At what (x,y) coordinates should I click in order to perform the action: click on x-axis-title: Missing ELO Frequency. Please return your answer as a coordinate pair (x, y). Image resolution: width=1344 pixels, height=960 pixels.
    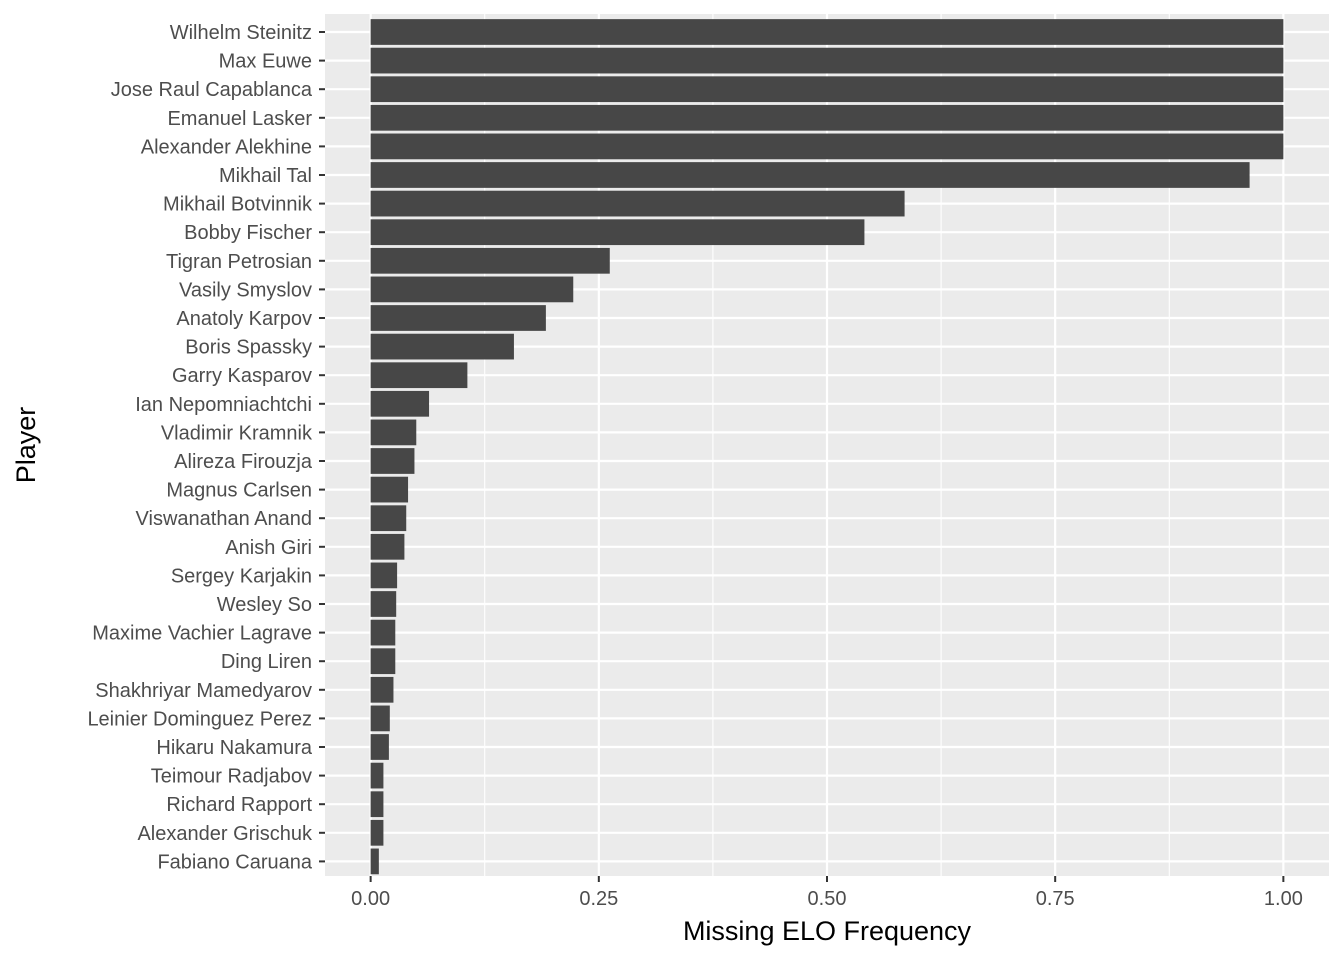
    Looking at the image, I should click on (827, 931).